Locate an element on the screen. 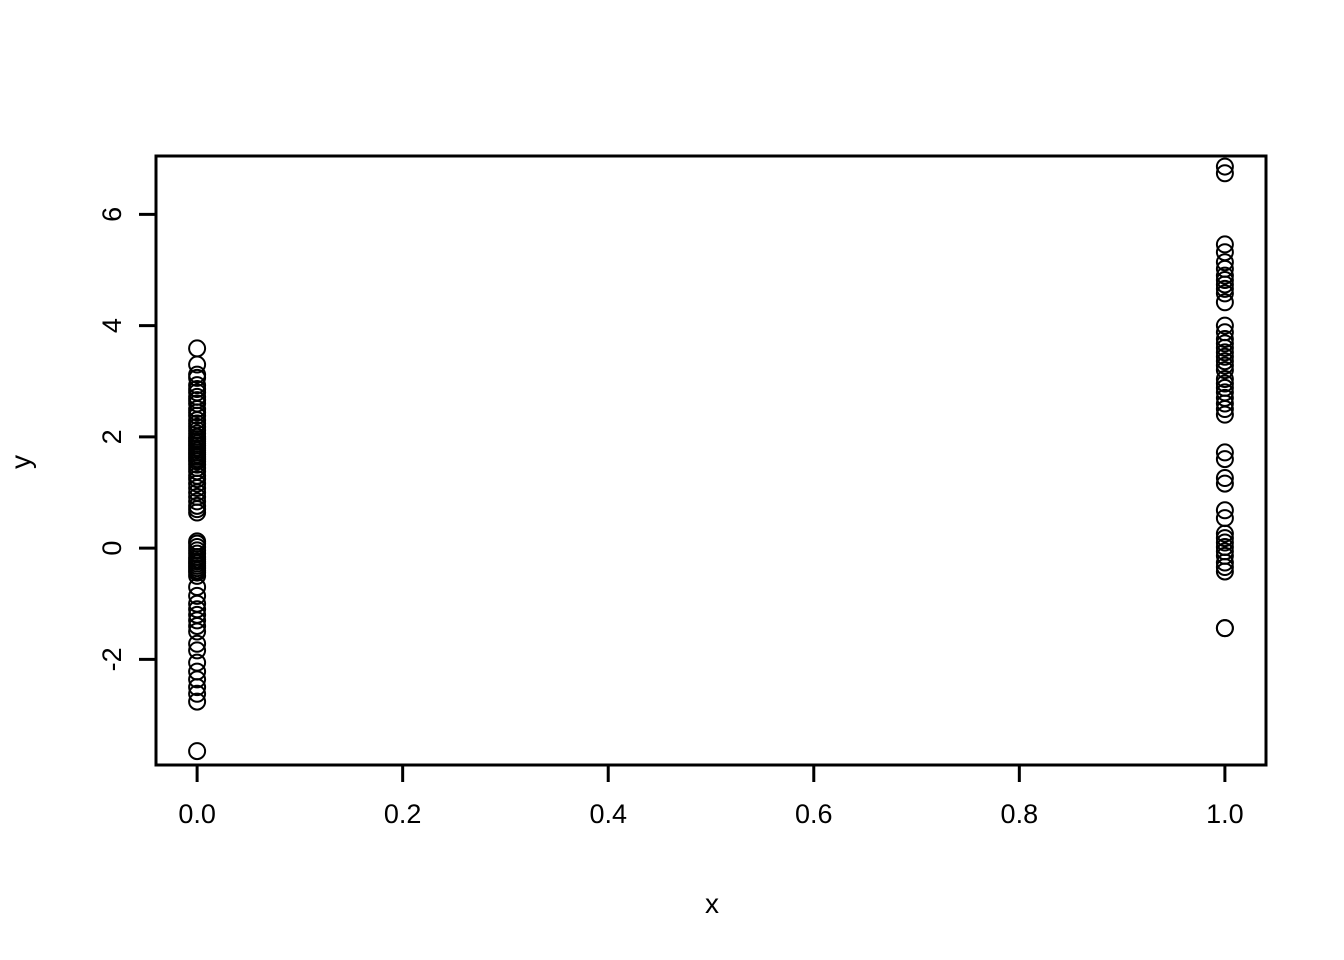 Image resolution: width=1344 pixels, height=960 pixels. x-tick-label: 0.8 is located at coordinates (1020, 814).